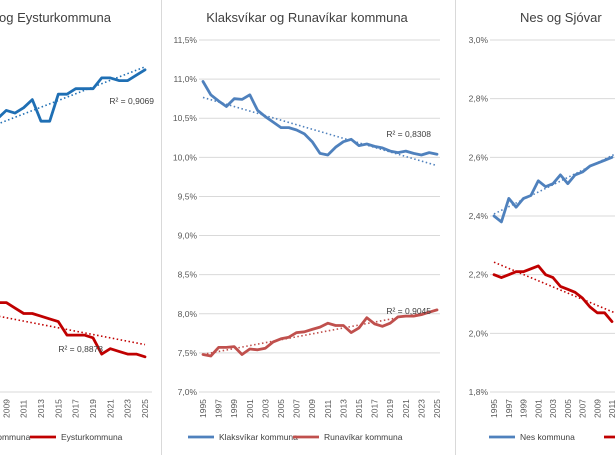  Describe the element at coordinates (186, 79) in the screenshot. I see `y-tick-label: 11,0%` at that location.